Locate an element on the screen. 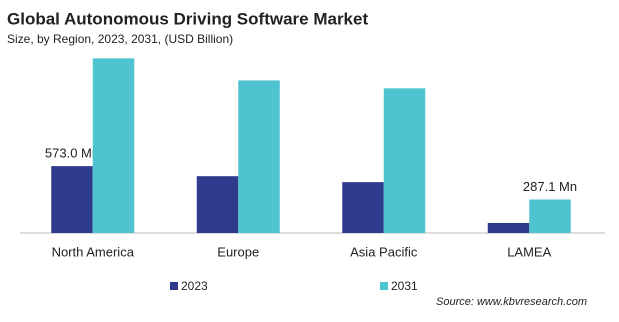  x-tick-label: LAMEA is located at coordinates (529, 251).